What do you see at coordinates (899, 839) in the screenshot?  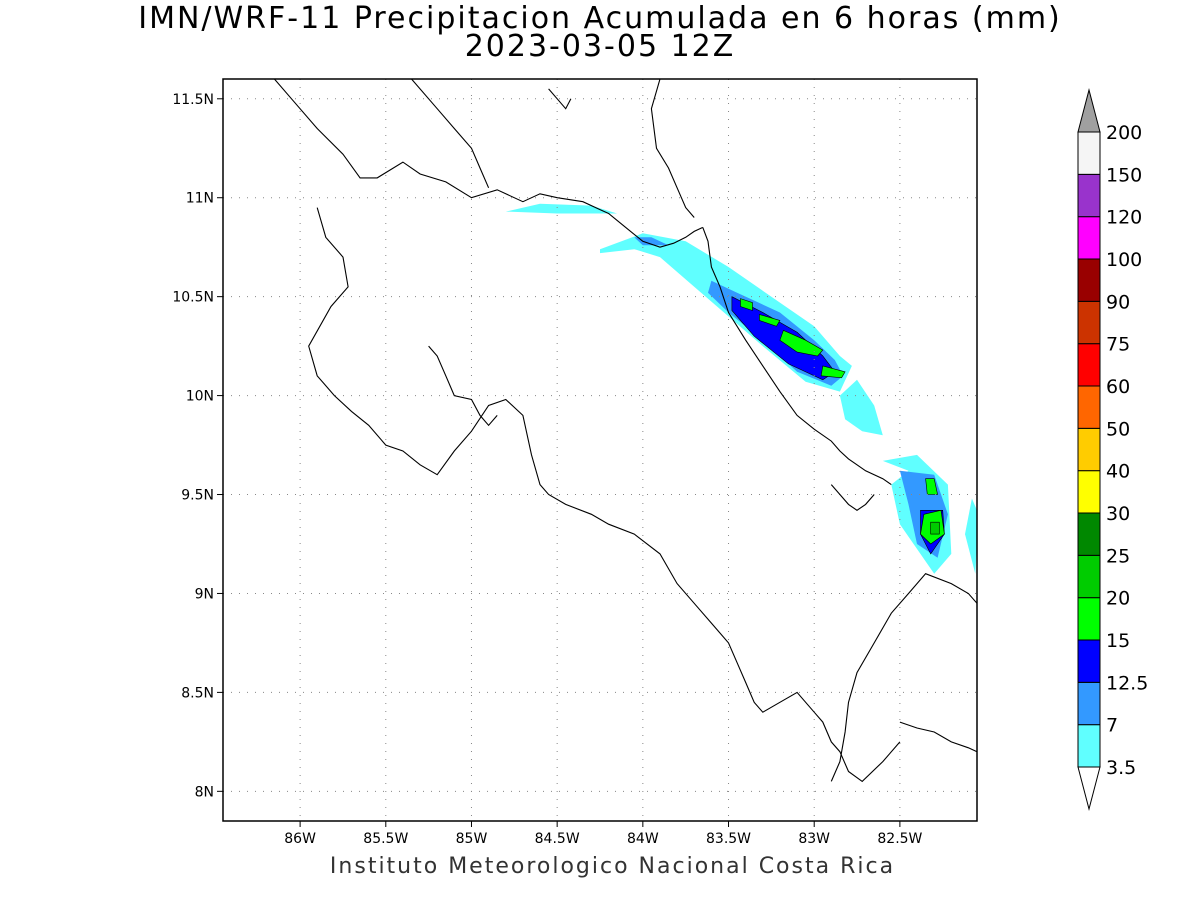 I see `lon-tick-label: 82.5W` at bounding box center [899, 839].